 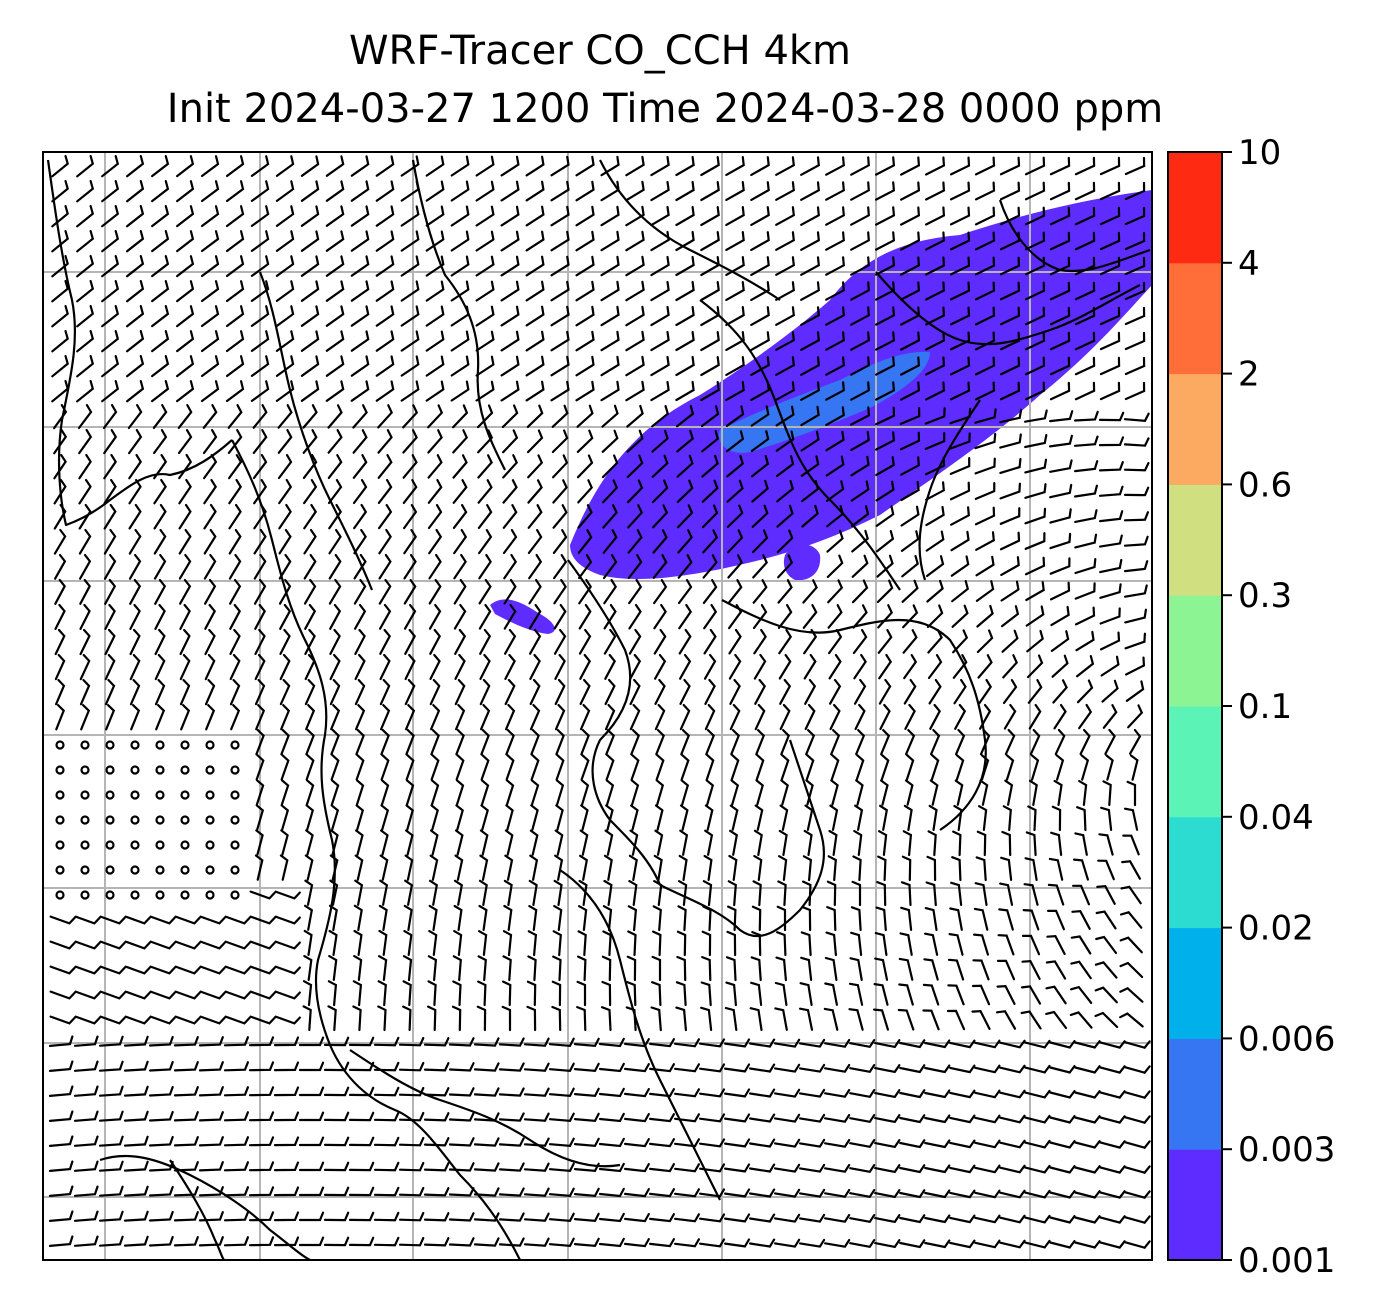 What do you see at coordinates (1276, 929) in the screenshot?
I see `colorbar-tick-label: 0.02` at bounding box center [1276, 929].